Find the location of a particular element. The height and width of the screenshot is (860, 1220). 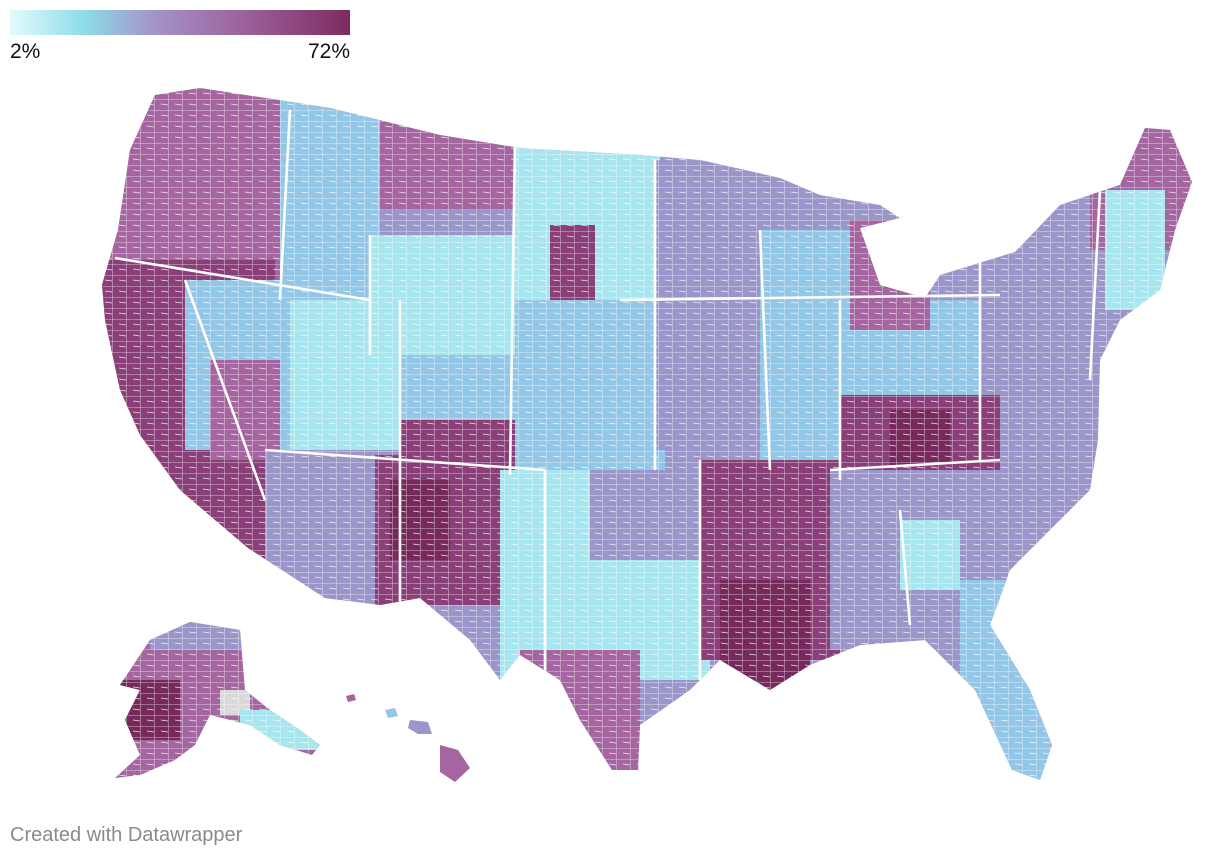

alaska-borders is located at coordinates (217, 700).